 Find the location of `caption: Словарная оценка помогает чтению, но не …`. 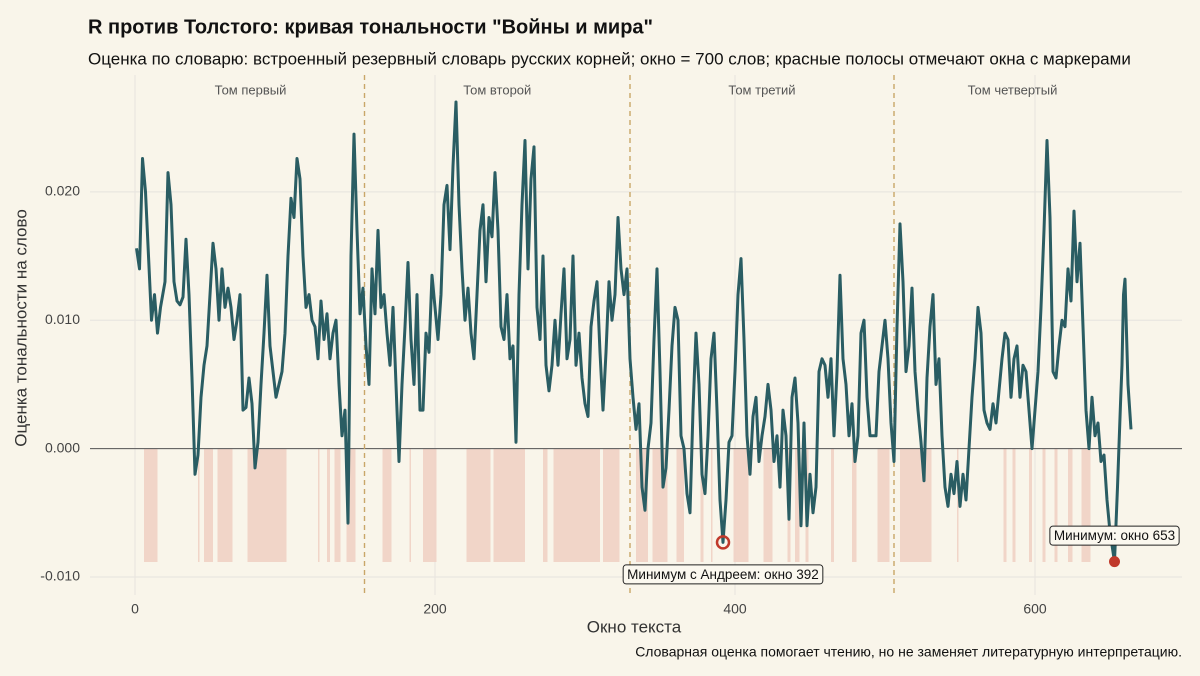

caption: Словарная оценка помогает чтению, но не … is located at coordinates (908, 652).